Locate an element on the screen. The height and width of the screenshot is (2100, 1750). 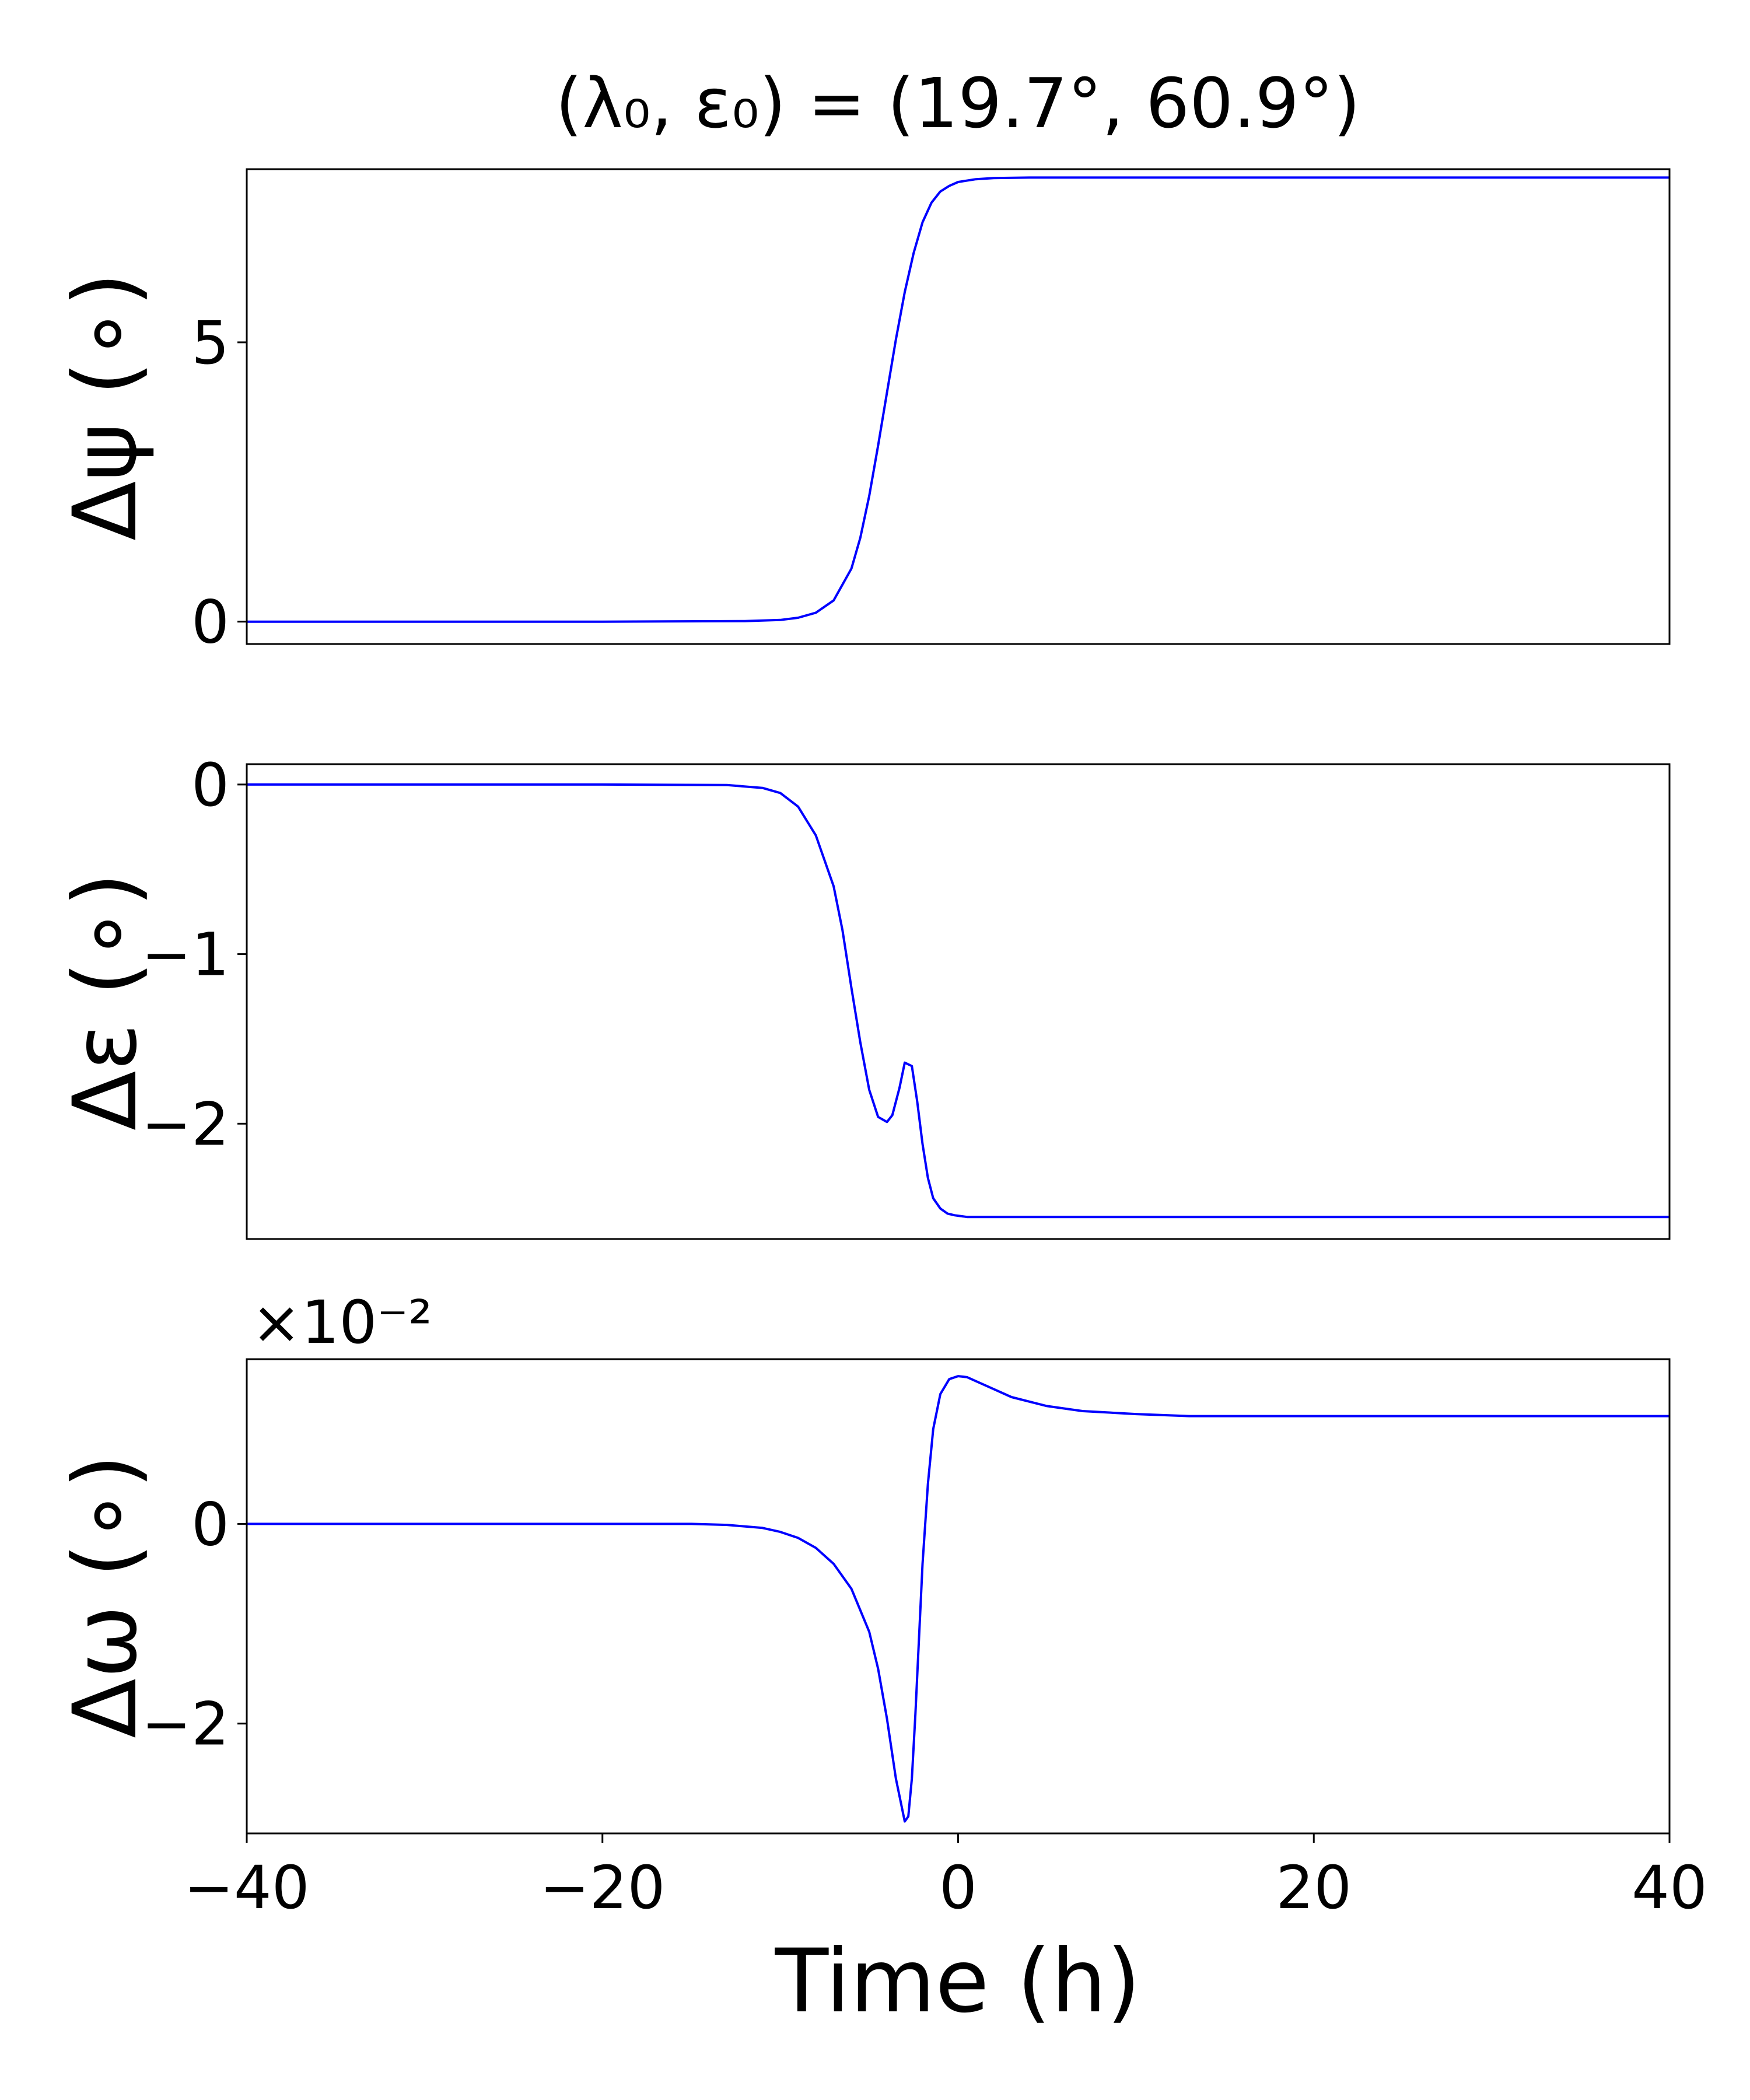
panel-3-xtick-label: 40 is located at coordinates (1669, 1888).